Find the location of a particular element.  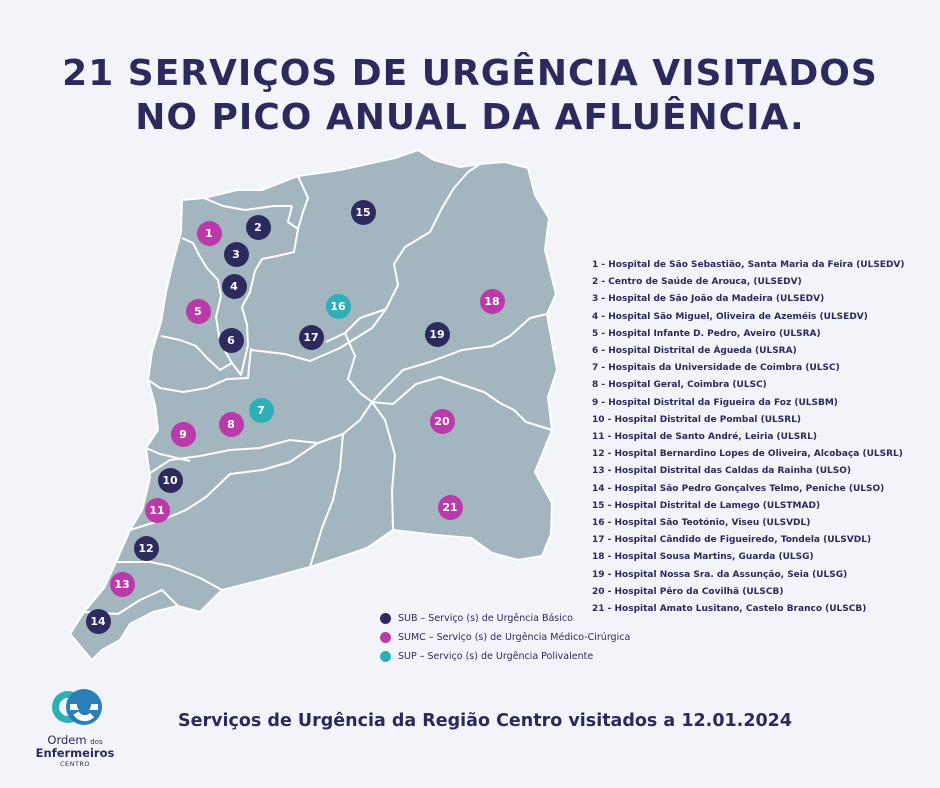

hospital-list-item: 2 - Centro de Saúde de Arouca, (ULSEDV) is located at coordinates (697, 282).